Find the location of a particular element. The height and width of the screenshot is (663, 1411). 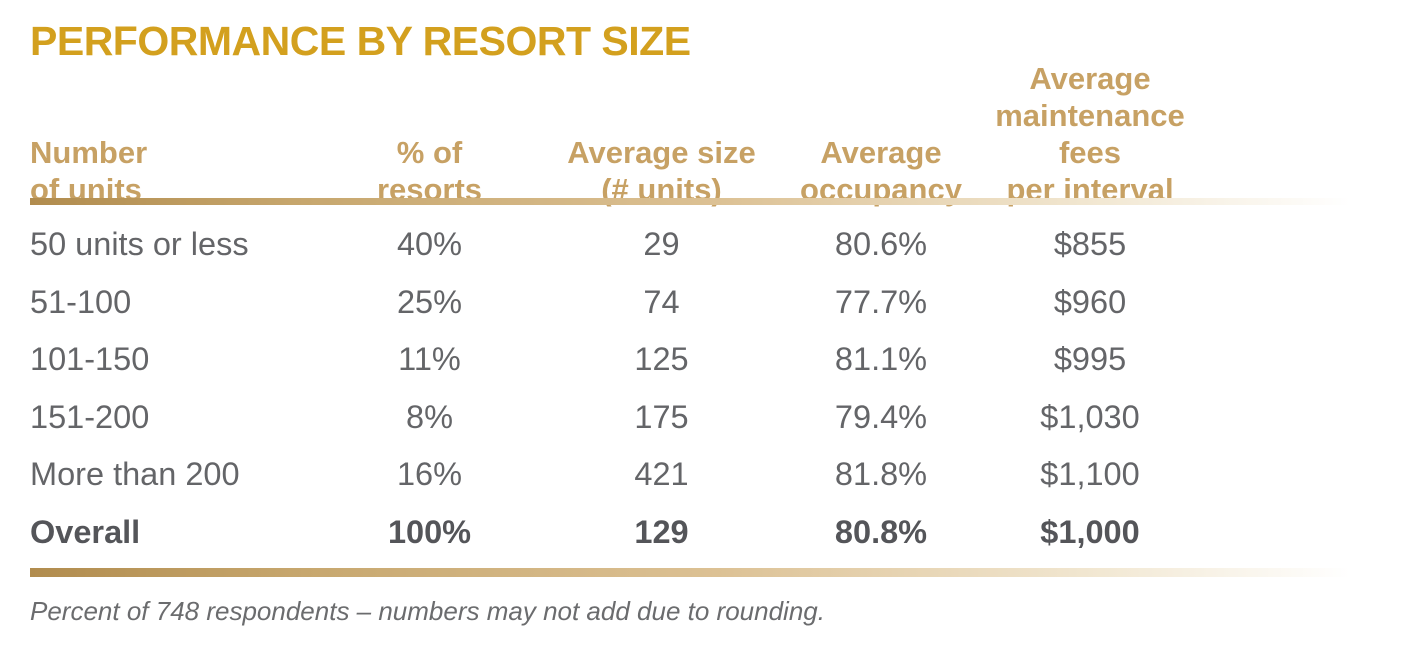

cell-pct-of-resorts: 11% is located at coordinates (429, 359).